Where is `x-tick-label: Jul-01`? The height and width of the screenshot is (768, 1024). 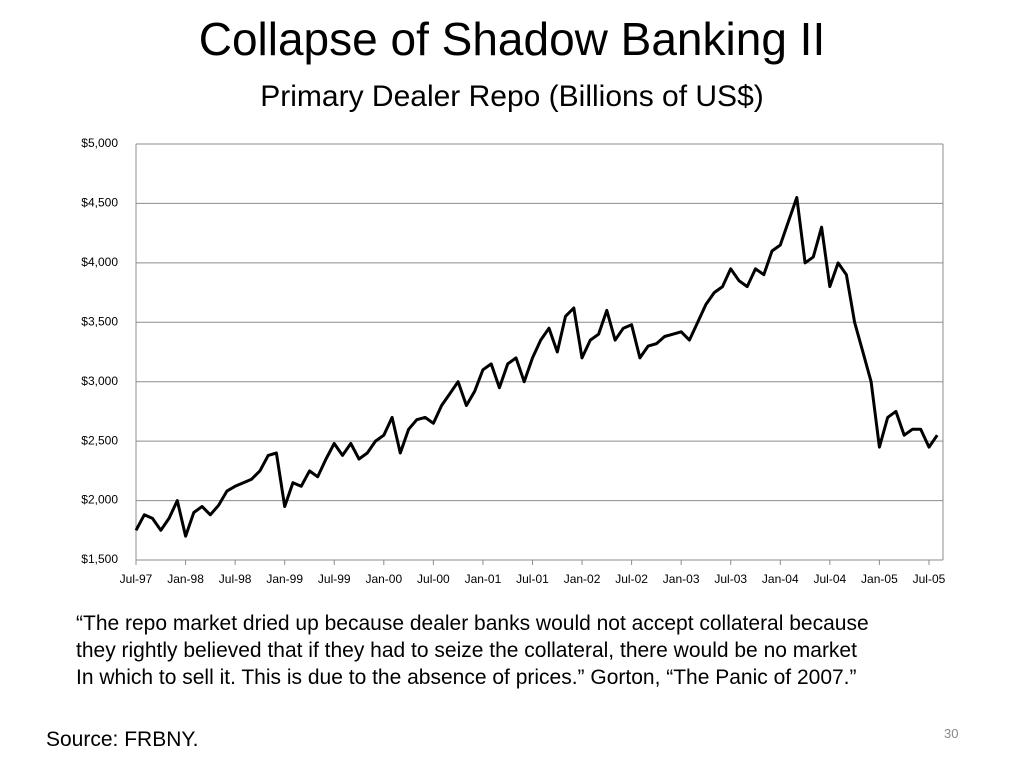
x-tick-label: Jul-01 is located at coordinates (532, 579).